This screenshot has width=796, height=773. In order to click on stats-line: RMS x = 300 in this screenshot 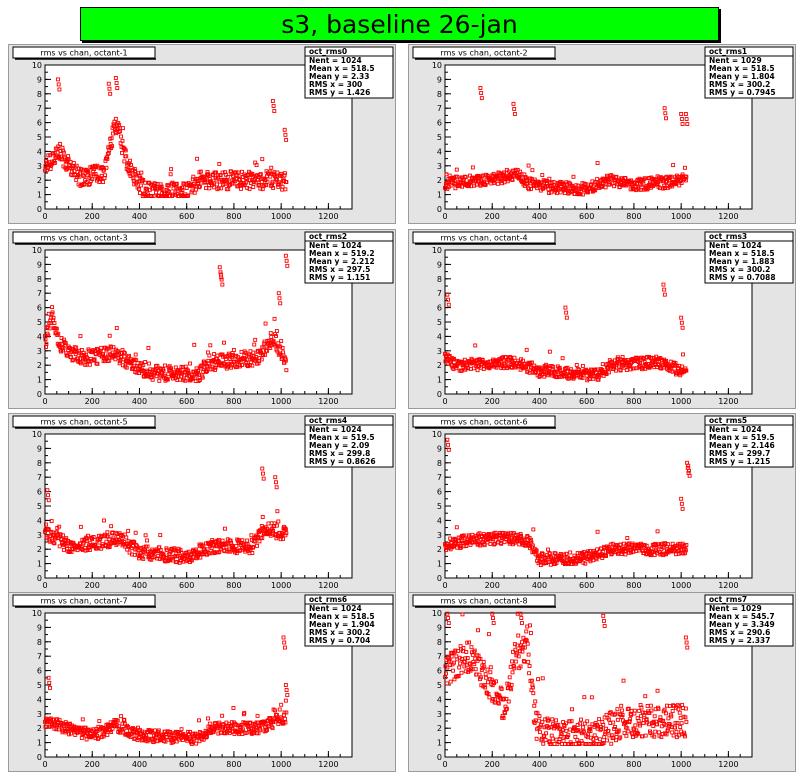, I will do `click(335, 84)`.